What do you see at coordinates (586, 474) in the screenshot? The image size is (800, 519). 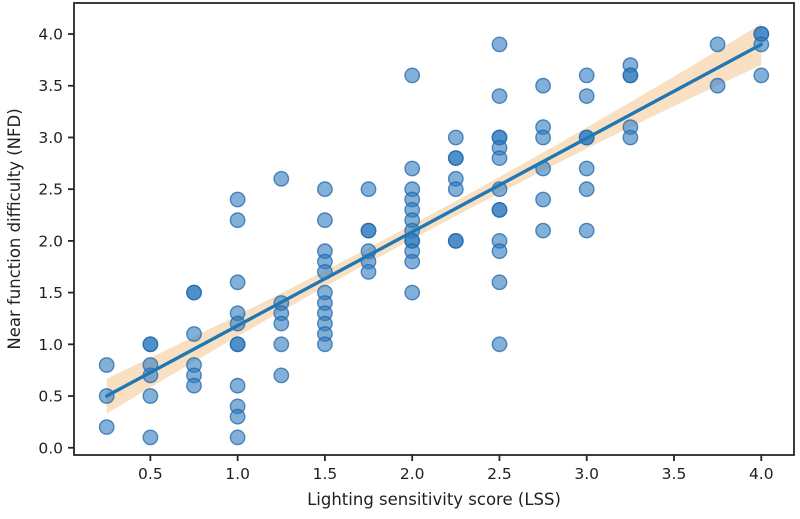 I see `x-tick-label: 3.0` at bounding box center [586, 474].